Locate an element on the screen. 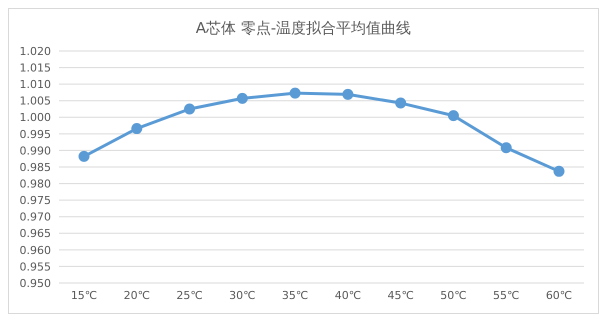  x-tick-label: 30℃ is located at coordinates (242, 295).